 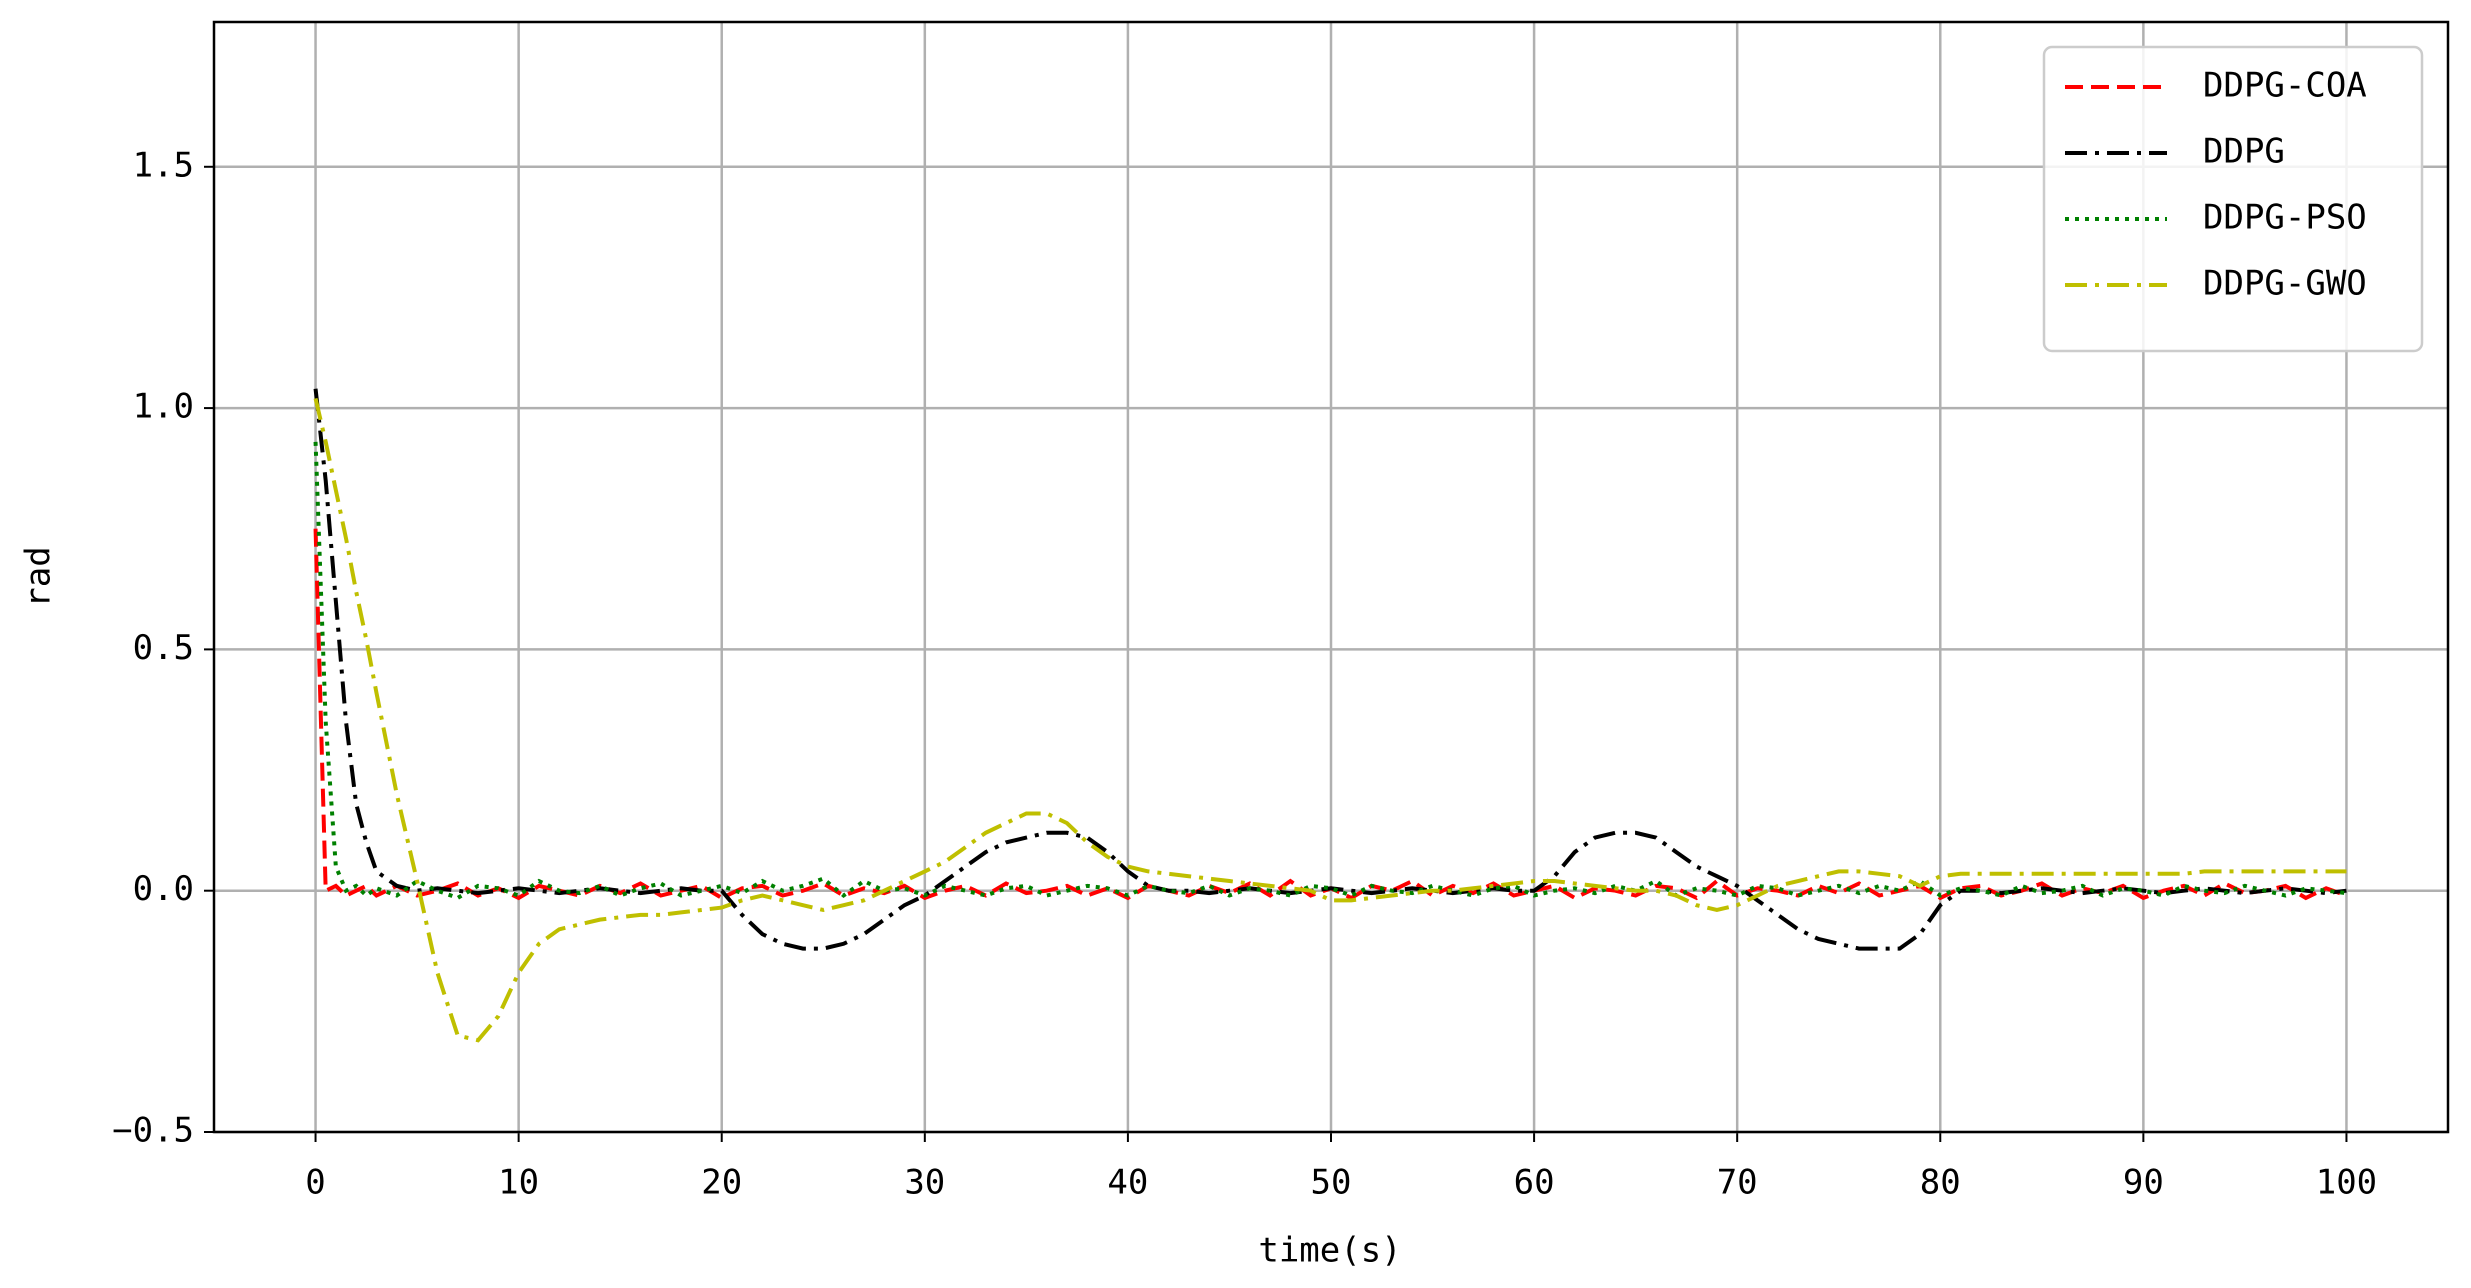 I want to click on legend-label: DDPG, so click(x=2244, y=152).